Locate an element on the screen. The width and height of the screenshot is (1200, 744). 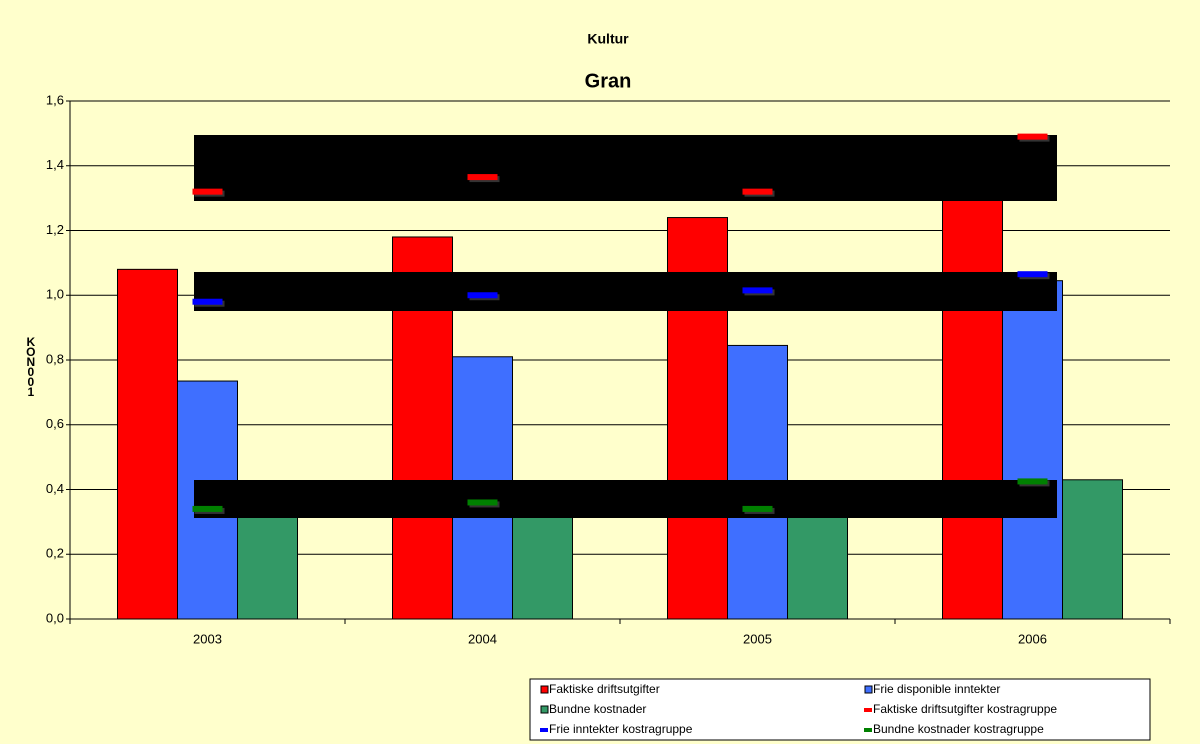
legend-label: Faktiske driftsutgifter kostragruppe is located at coordinates (965, 709).